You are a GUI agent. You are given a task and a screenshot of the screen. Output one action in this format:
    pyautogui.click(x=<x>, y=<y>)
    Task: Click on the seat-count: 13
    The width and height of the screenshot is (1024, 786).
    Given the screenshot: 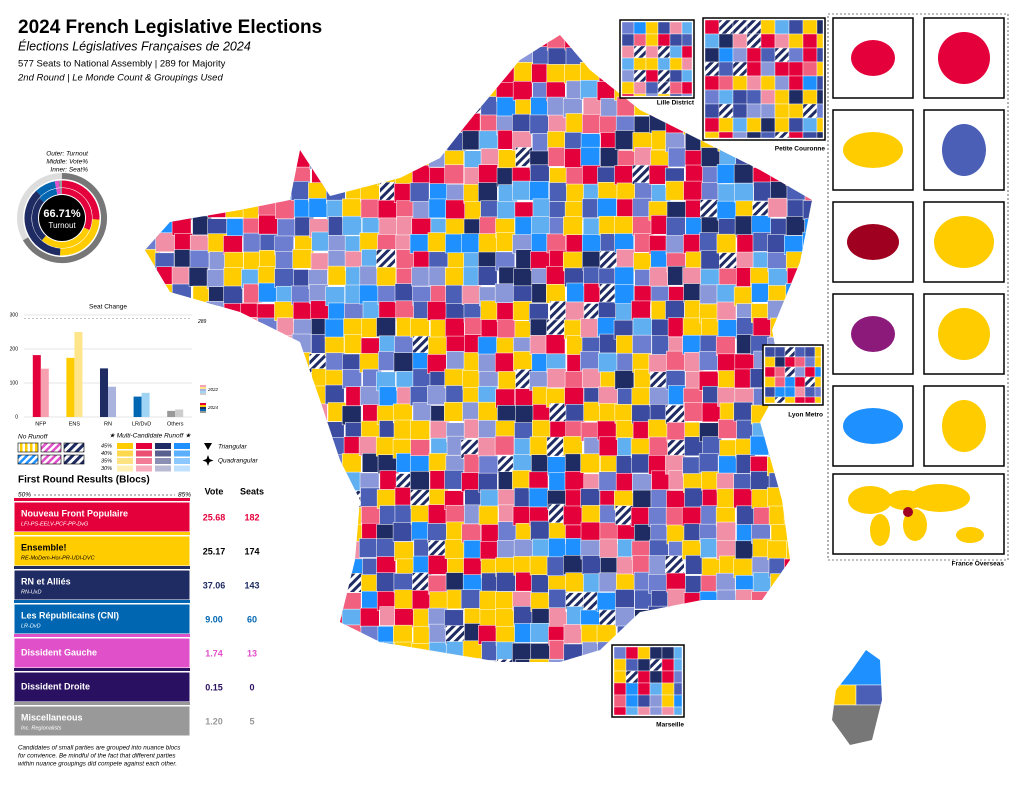 What is the action you would take?
    pyautogui.click(x=252, y=653)
    